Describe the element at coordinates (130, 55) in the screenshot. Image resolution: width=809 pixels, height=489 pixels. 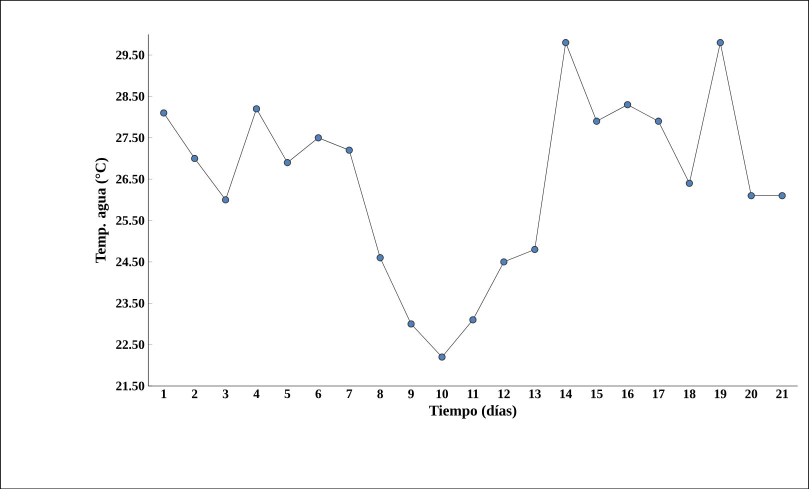
I see `y-tick-label: 29.50` at that location.